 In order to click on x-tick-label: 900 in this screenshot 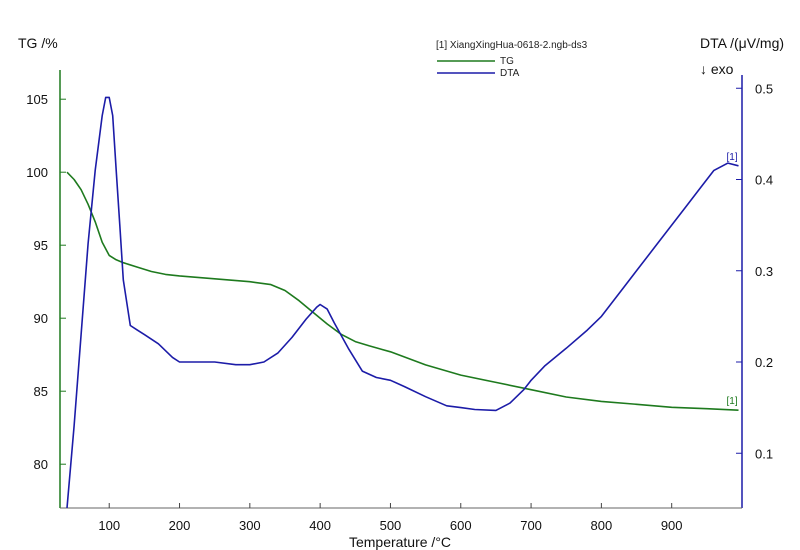, I will do `click(672, 525)`.